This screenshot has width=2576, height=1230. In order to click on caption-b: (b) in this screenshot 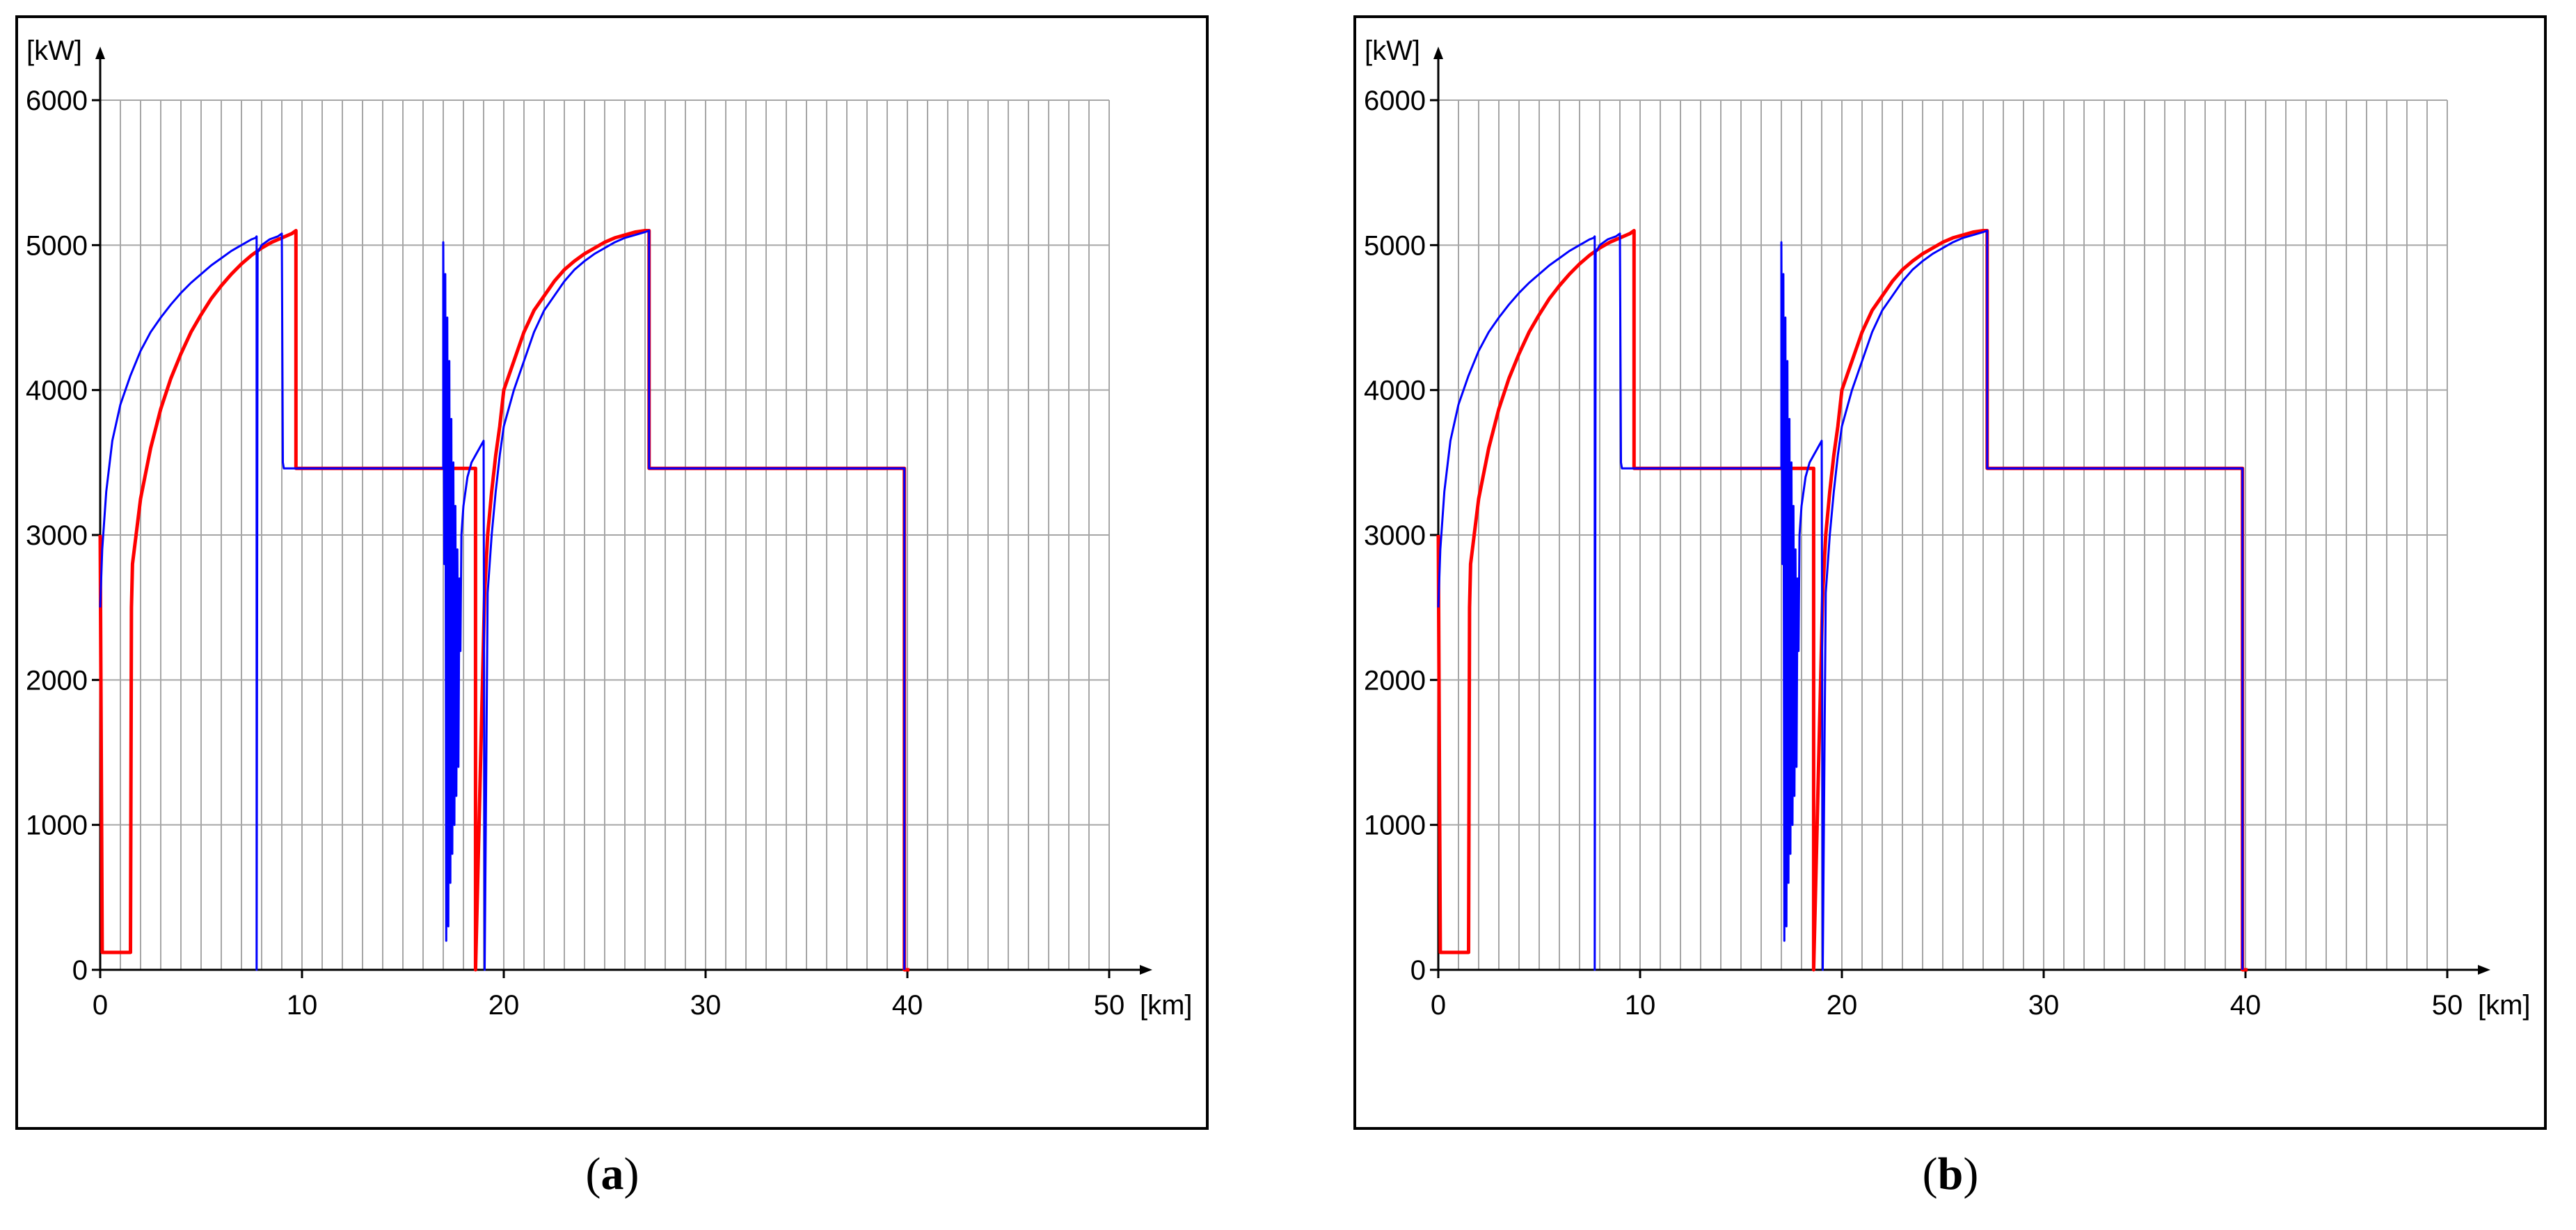, I will do `click(1950, 1174)`.